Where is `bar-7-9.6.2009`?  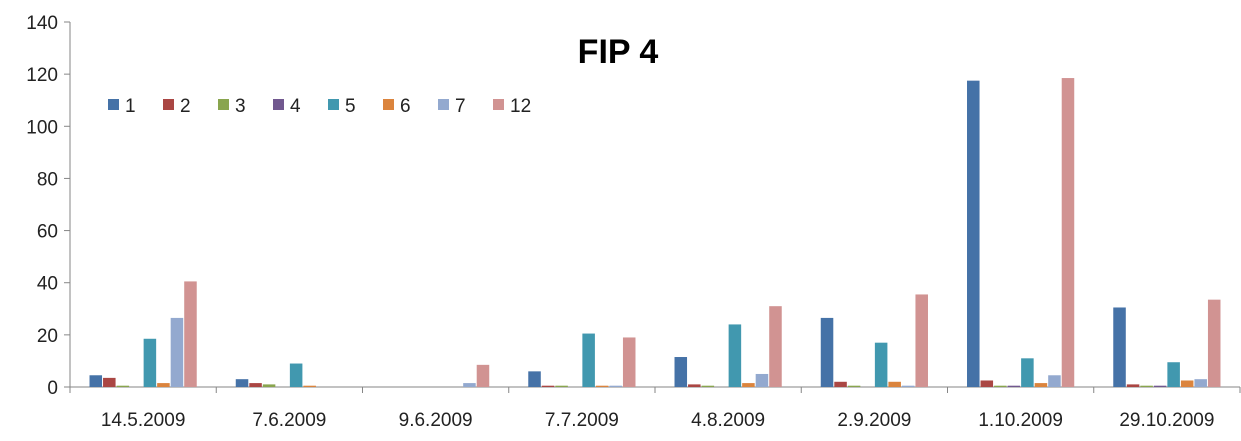
bar-7-9.6.2009 is located at coordinates (469, 385).